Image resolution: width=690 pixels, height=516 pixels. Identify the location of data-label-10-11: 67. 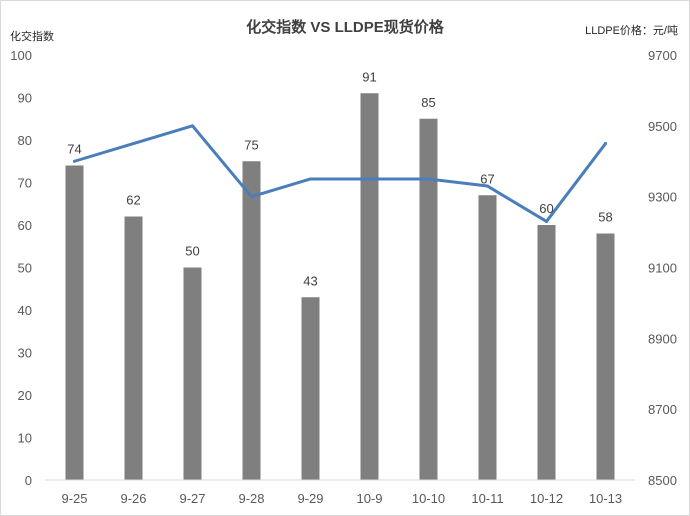
(487, 178).